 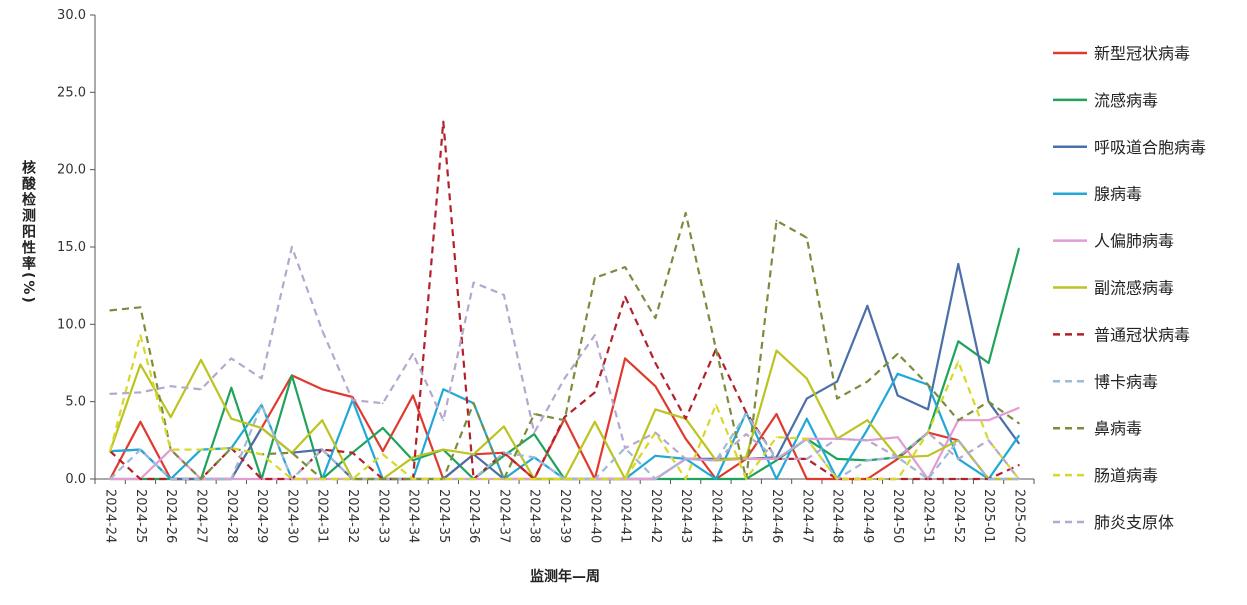 I want to click on legend-label: 呼吸道合胞病毒, so click(x=1150, y=147).